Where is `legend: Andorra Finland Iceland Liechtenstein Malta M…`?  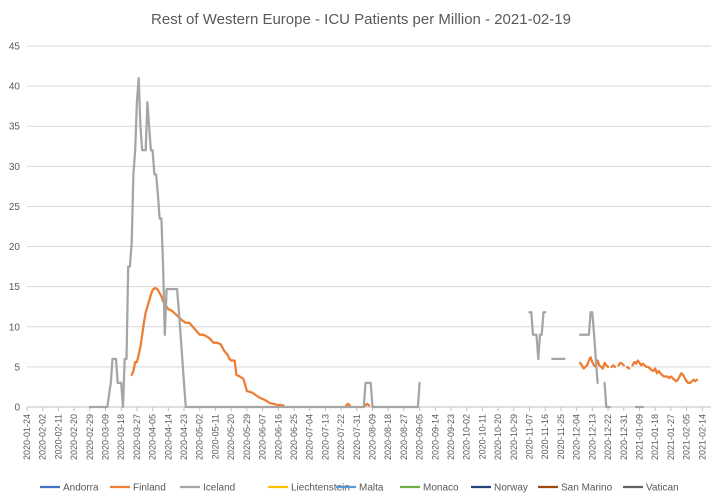 legend: Andorra Finland Iceland Liechtenstein Malta M… is located at coordinates (359, 488).